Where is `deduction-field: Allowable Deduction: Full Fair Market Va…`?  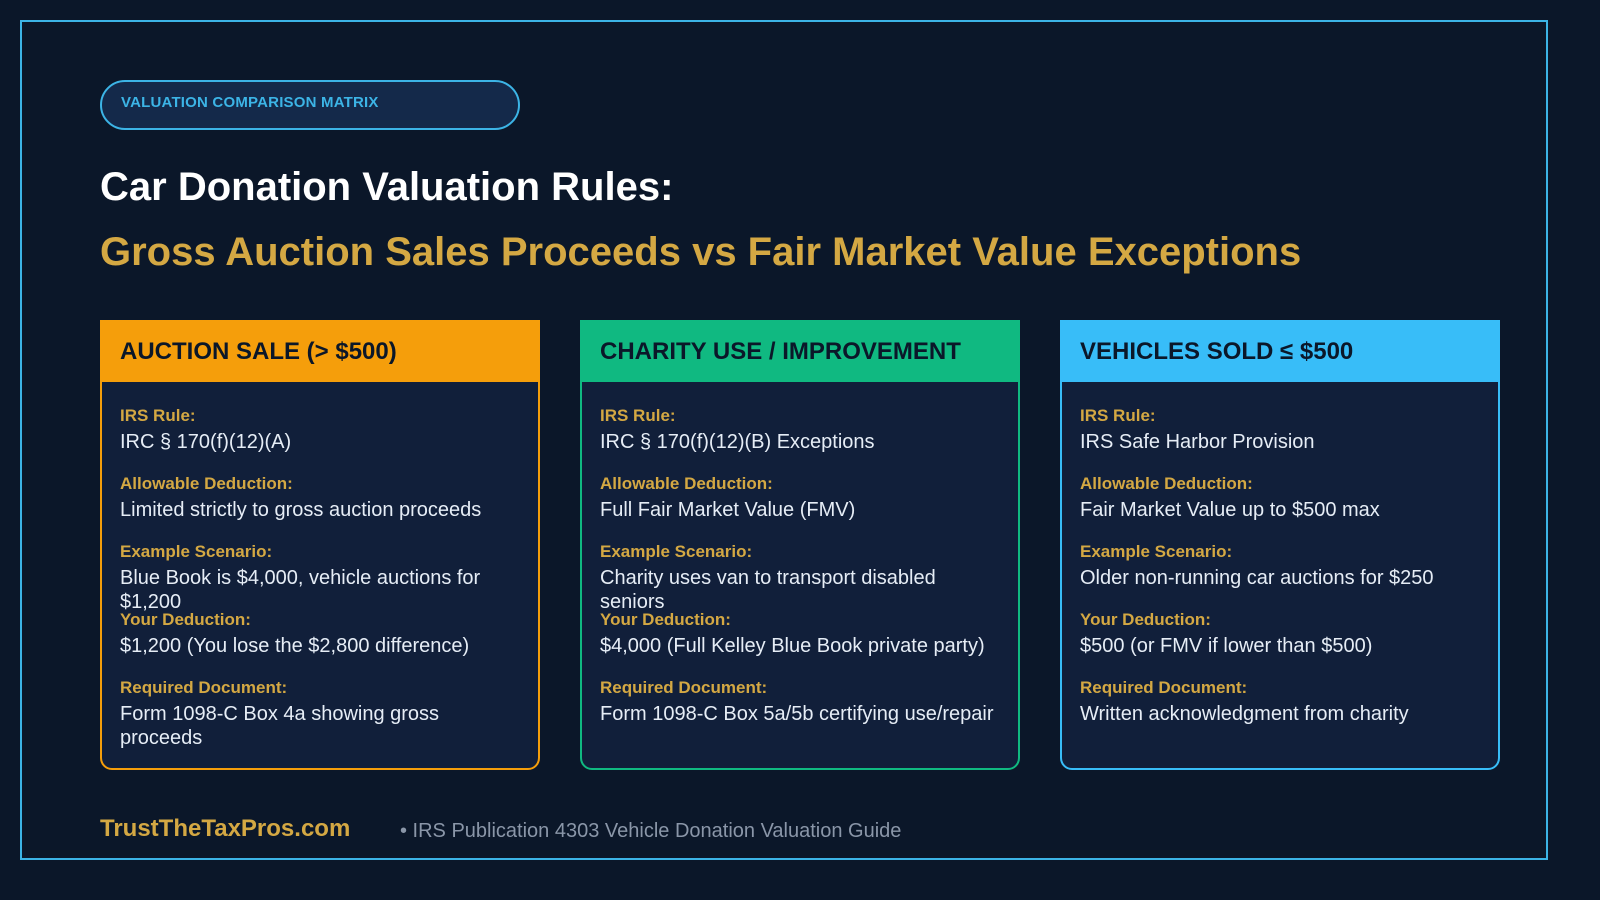
deduction-field: Allowable Deduction: Full Fair Market Va… is located at coordinates (800, 498).